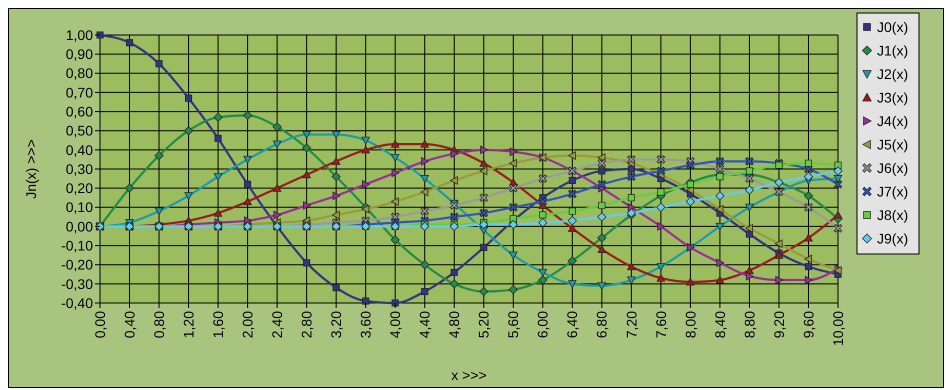 The image size is (946, 390). I want to click on y-tick-label: 0,60, so click(80, 111).